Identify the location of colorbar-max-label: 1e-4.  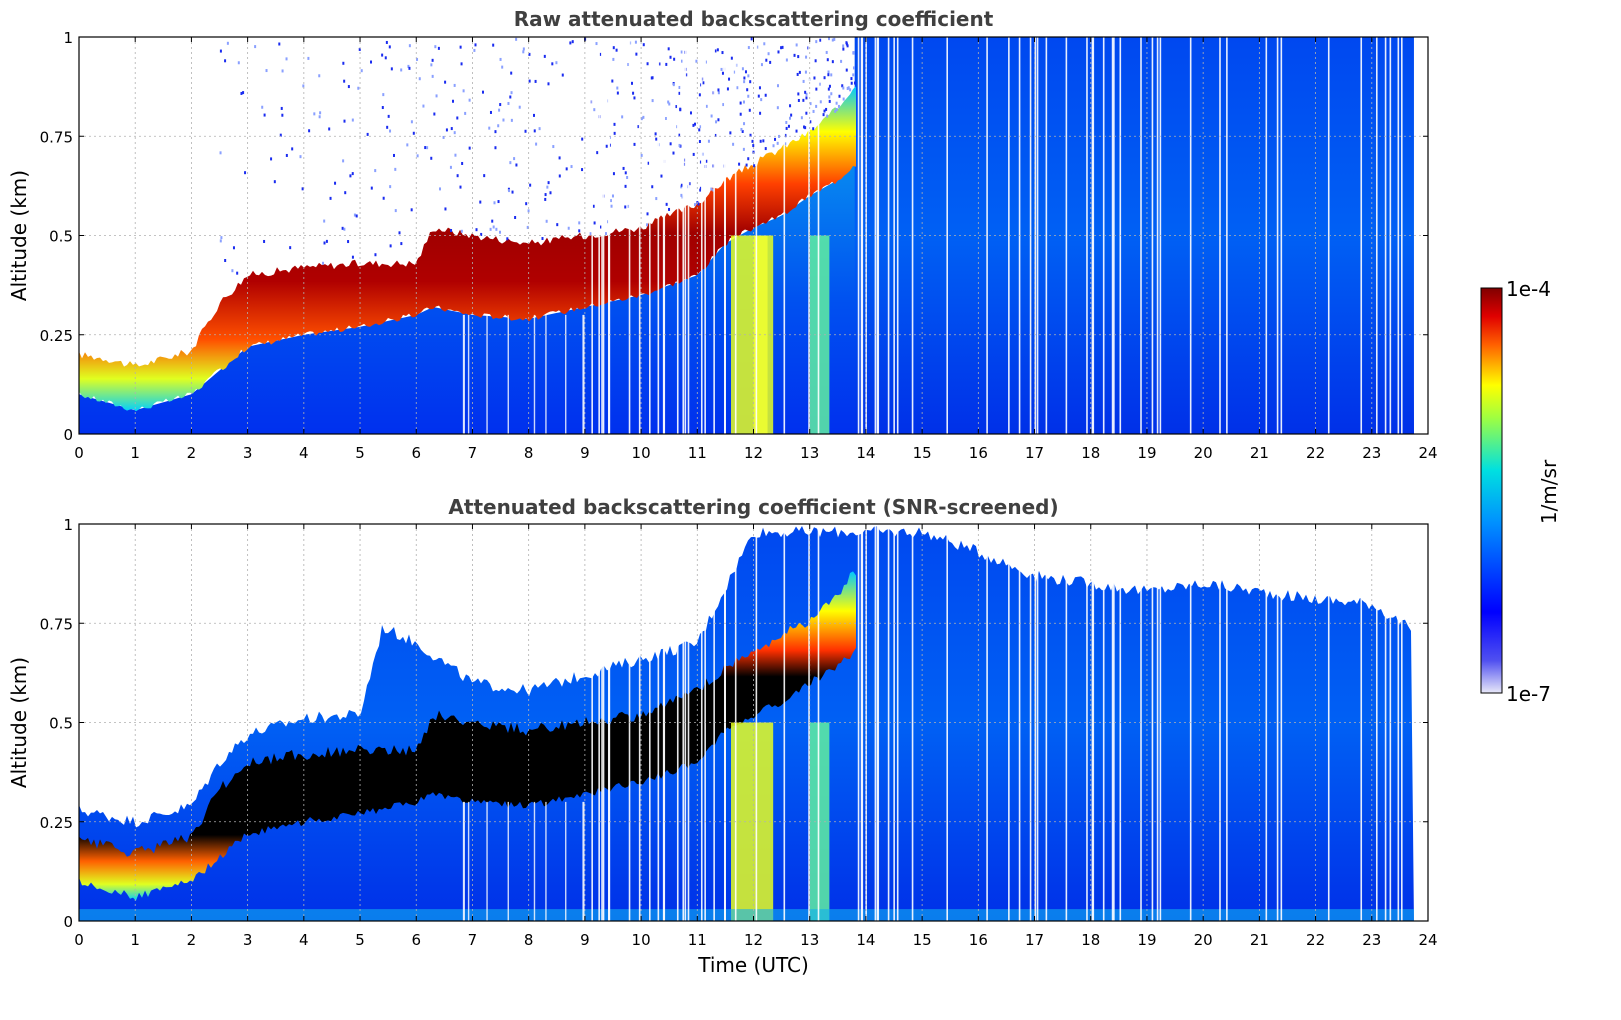
(1528, 289).